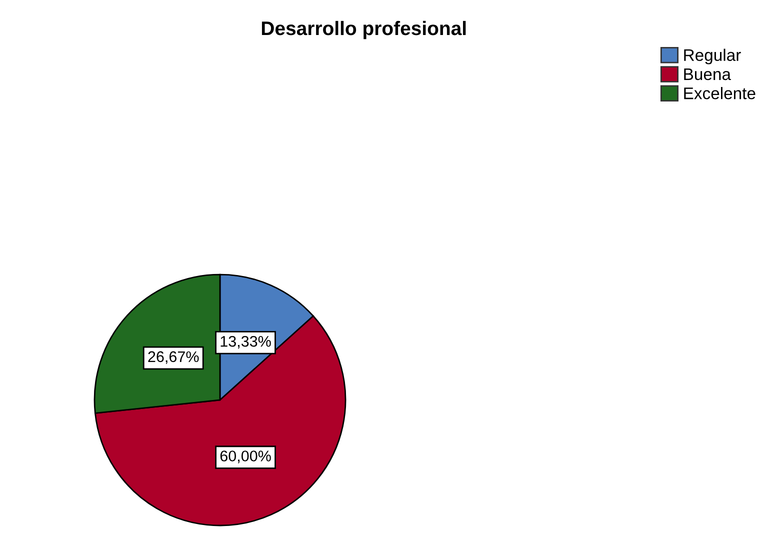 This screenshot has height=538, width=766. I want to click on legend-label: Buena, so click(707, 74).